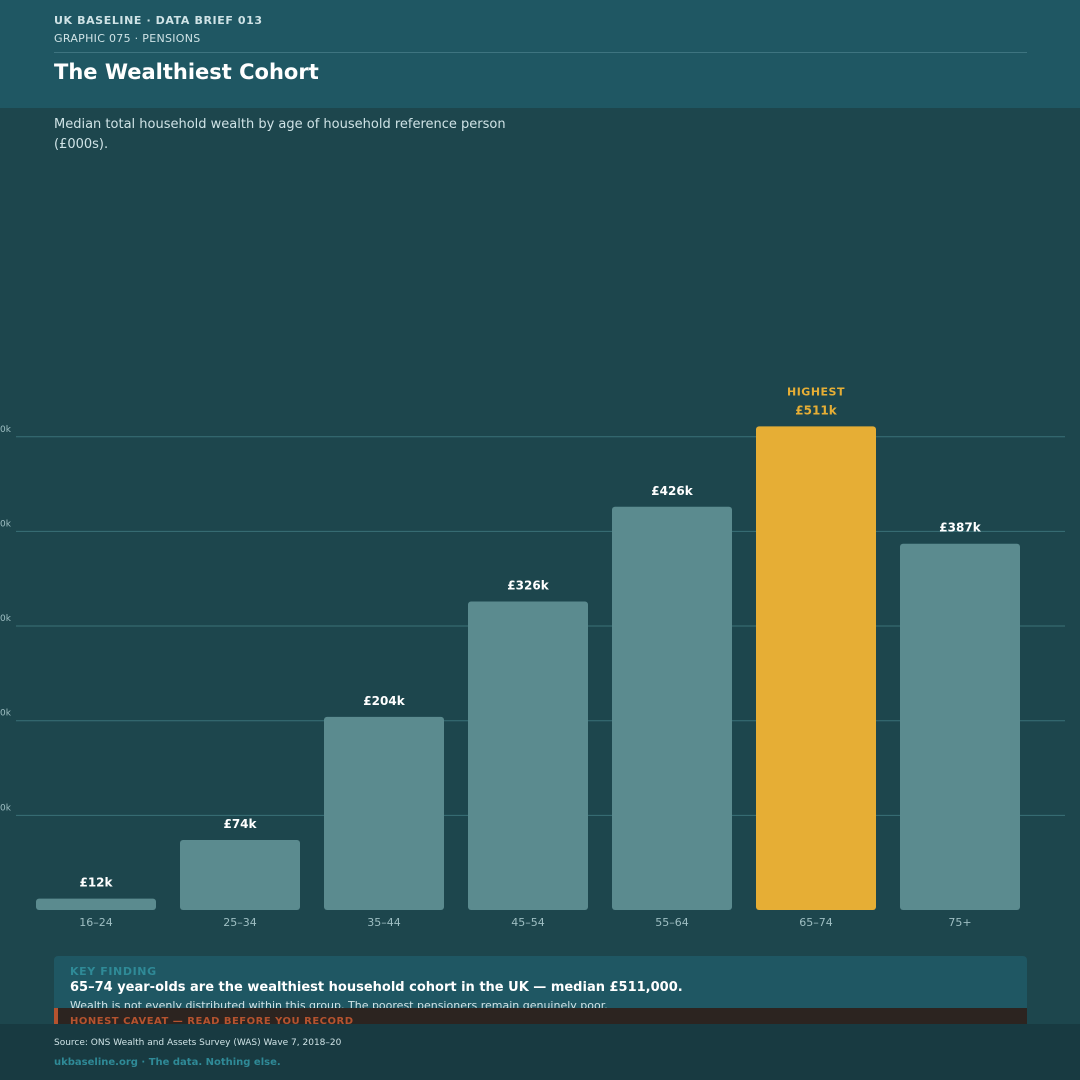 The width and height of the screenshot is (1080, 1080). Describe the element at coordinates (96, 883) in the screenshot. I see `bar-value-label: £12k` at that location.